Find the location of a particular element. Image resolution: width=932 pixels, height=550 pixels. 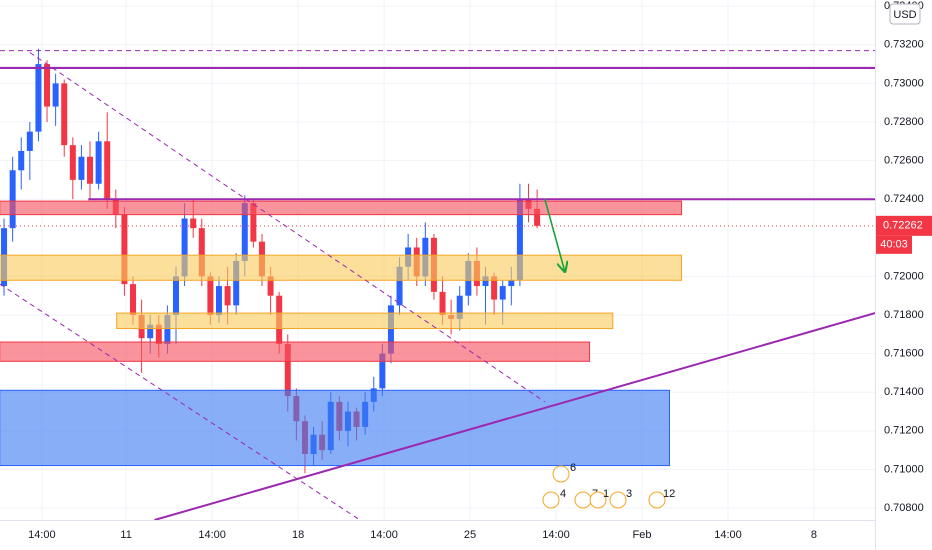

y-tick-label: 0.70800 is located at coordinates (904, 508).